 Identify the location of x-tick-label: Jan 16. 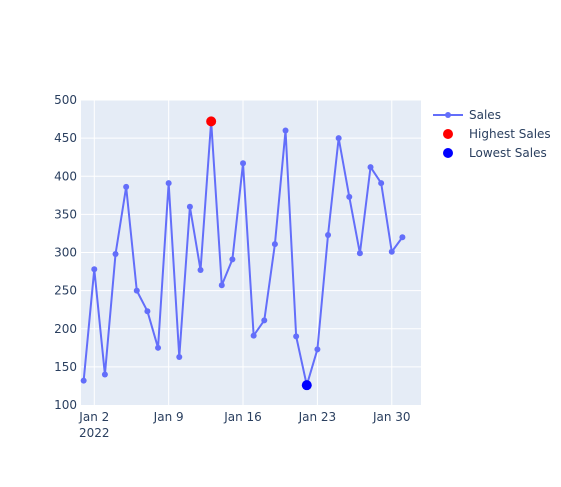
(242, 417).